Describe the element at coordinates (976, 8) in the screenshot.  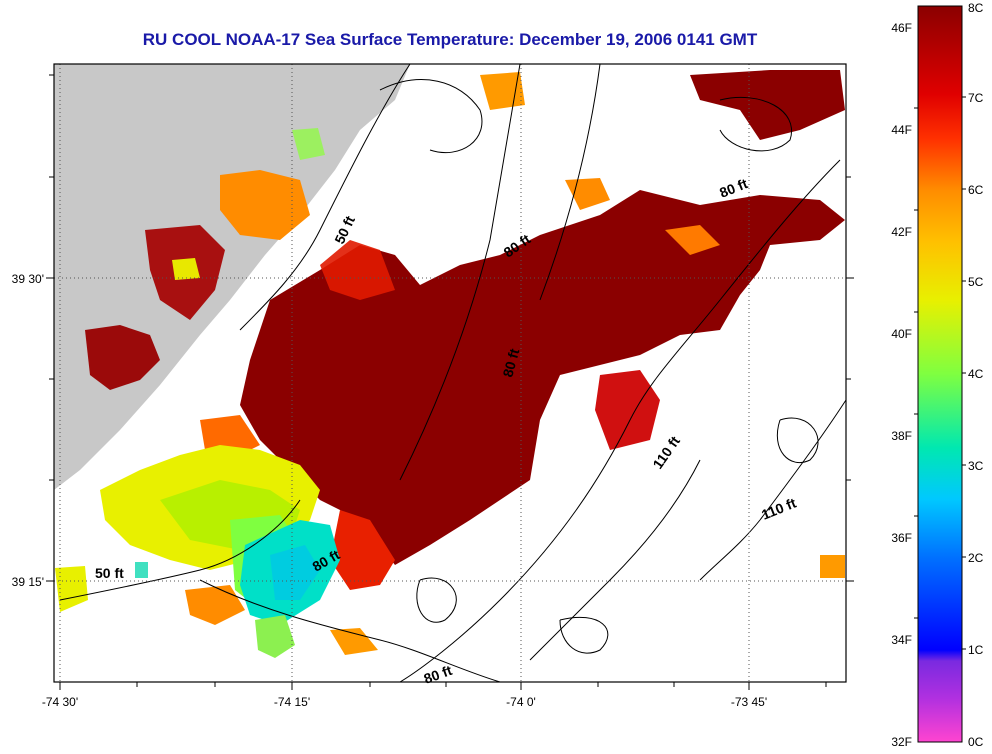
I see `colorbar-c-label: 8C` at that location.